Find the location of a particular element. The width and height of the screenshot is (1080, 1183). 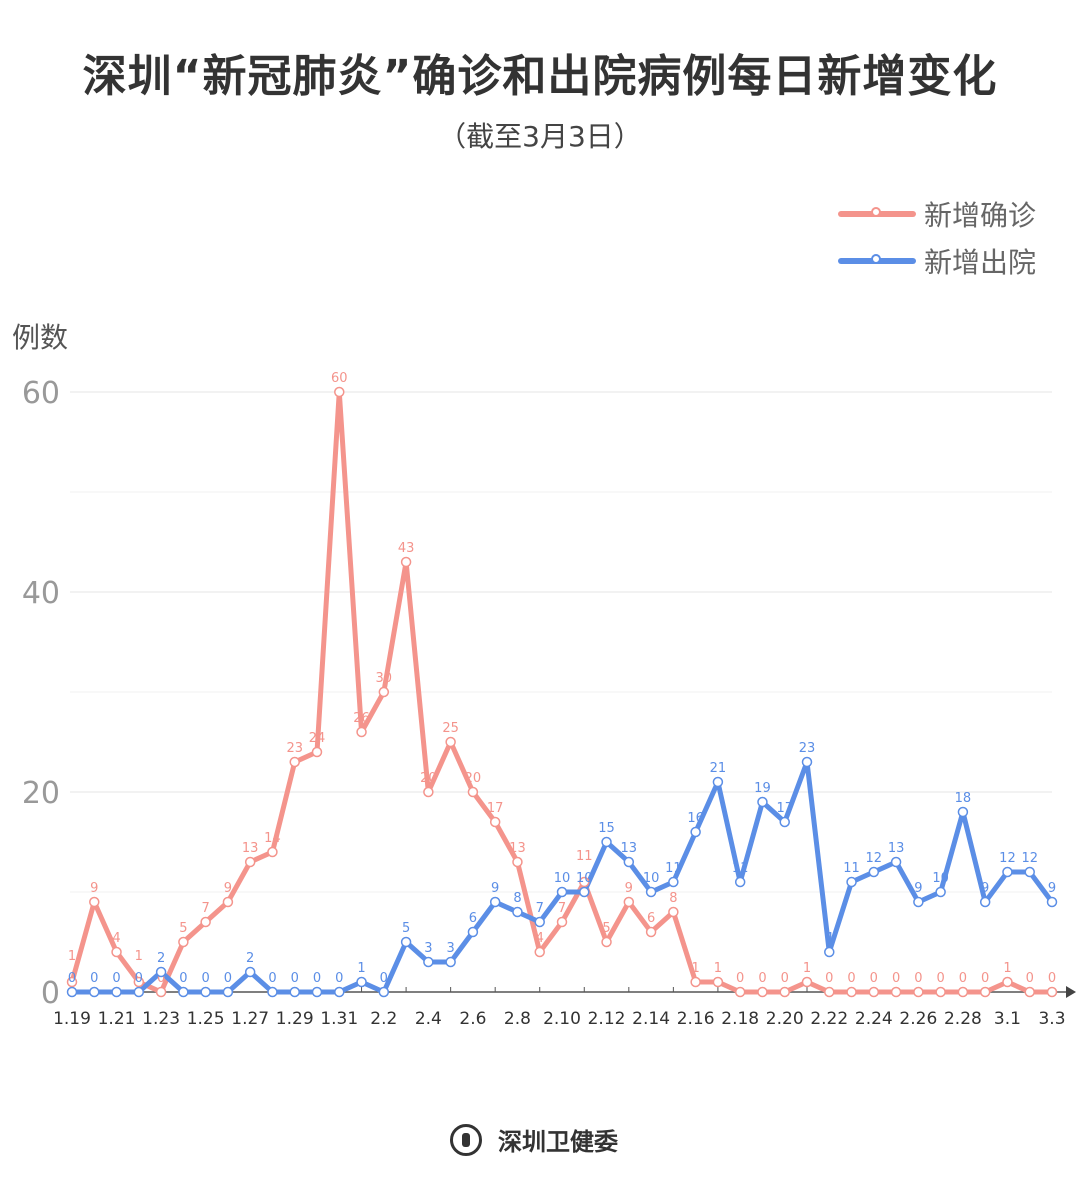

data-label-0: 1 is located at coordinates (1007, 968).